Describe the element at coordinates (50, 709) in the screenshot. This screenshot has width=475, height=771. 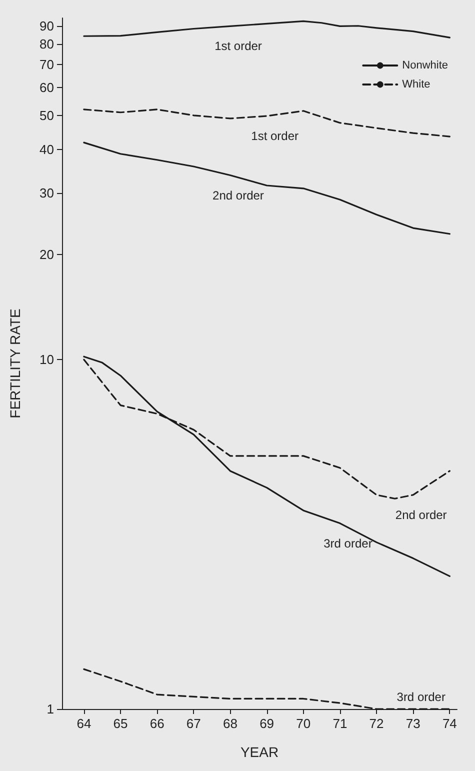
I see `y-tick-label: 1` at that location.